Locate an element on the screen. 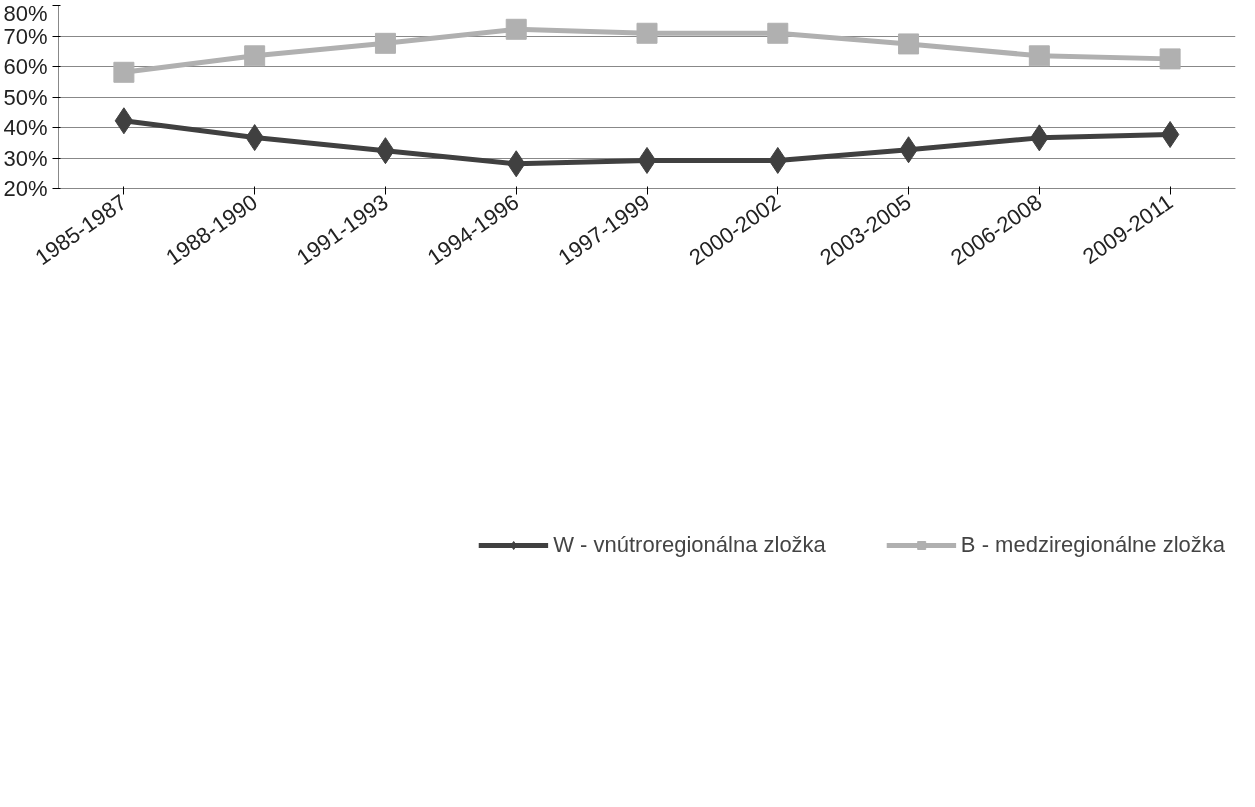  y-tick-label: 80% is located at coordinates (25, 13).